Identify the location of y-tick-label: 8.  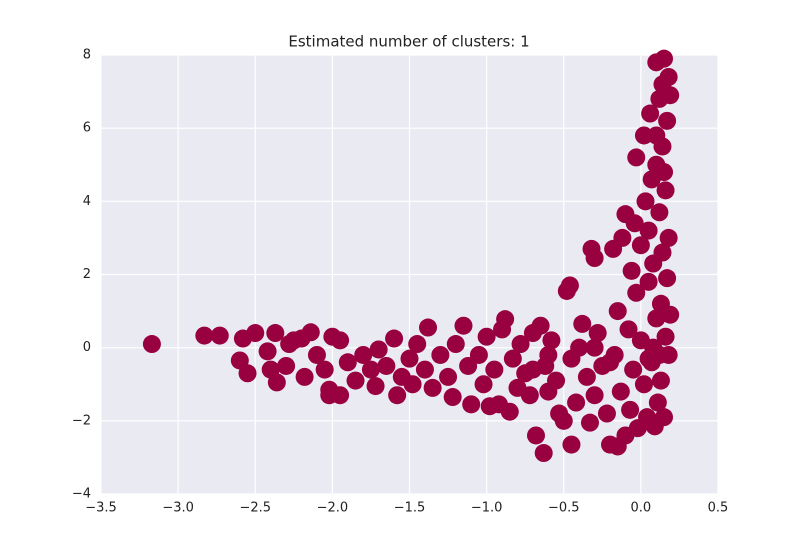
(87, 55).